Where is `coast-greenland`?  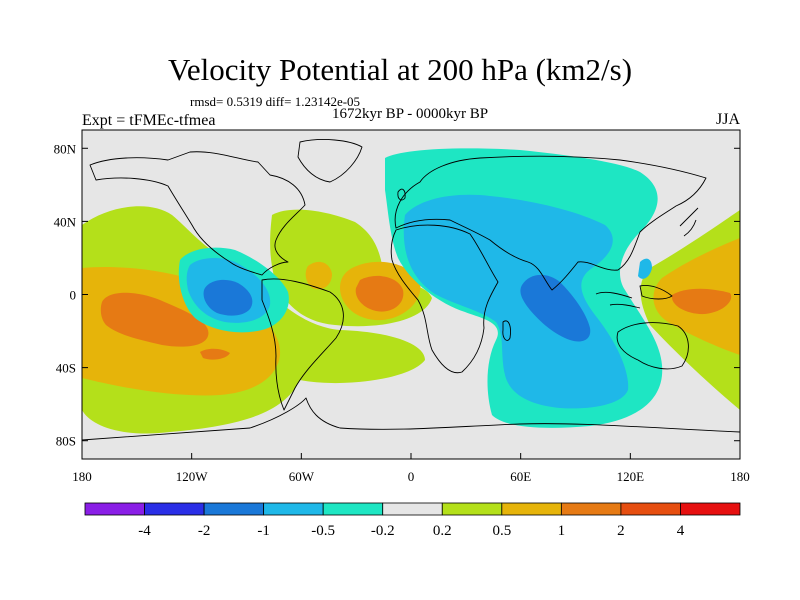 coast-greenland is located at coordinates (330, 161).